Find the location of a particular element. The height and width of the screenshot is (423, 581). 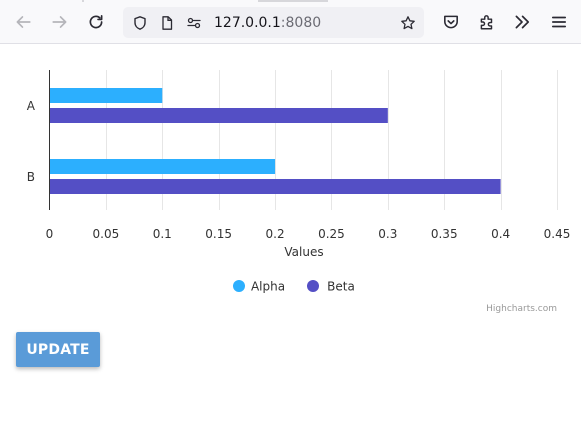

pocket-icon is located at coordinates (451, 22).